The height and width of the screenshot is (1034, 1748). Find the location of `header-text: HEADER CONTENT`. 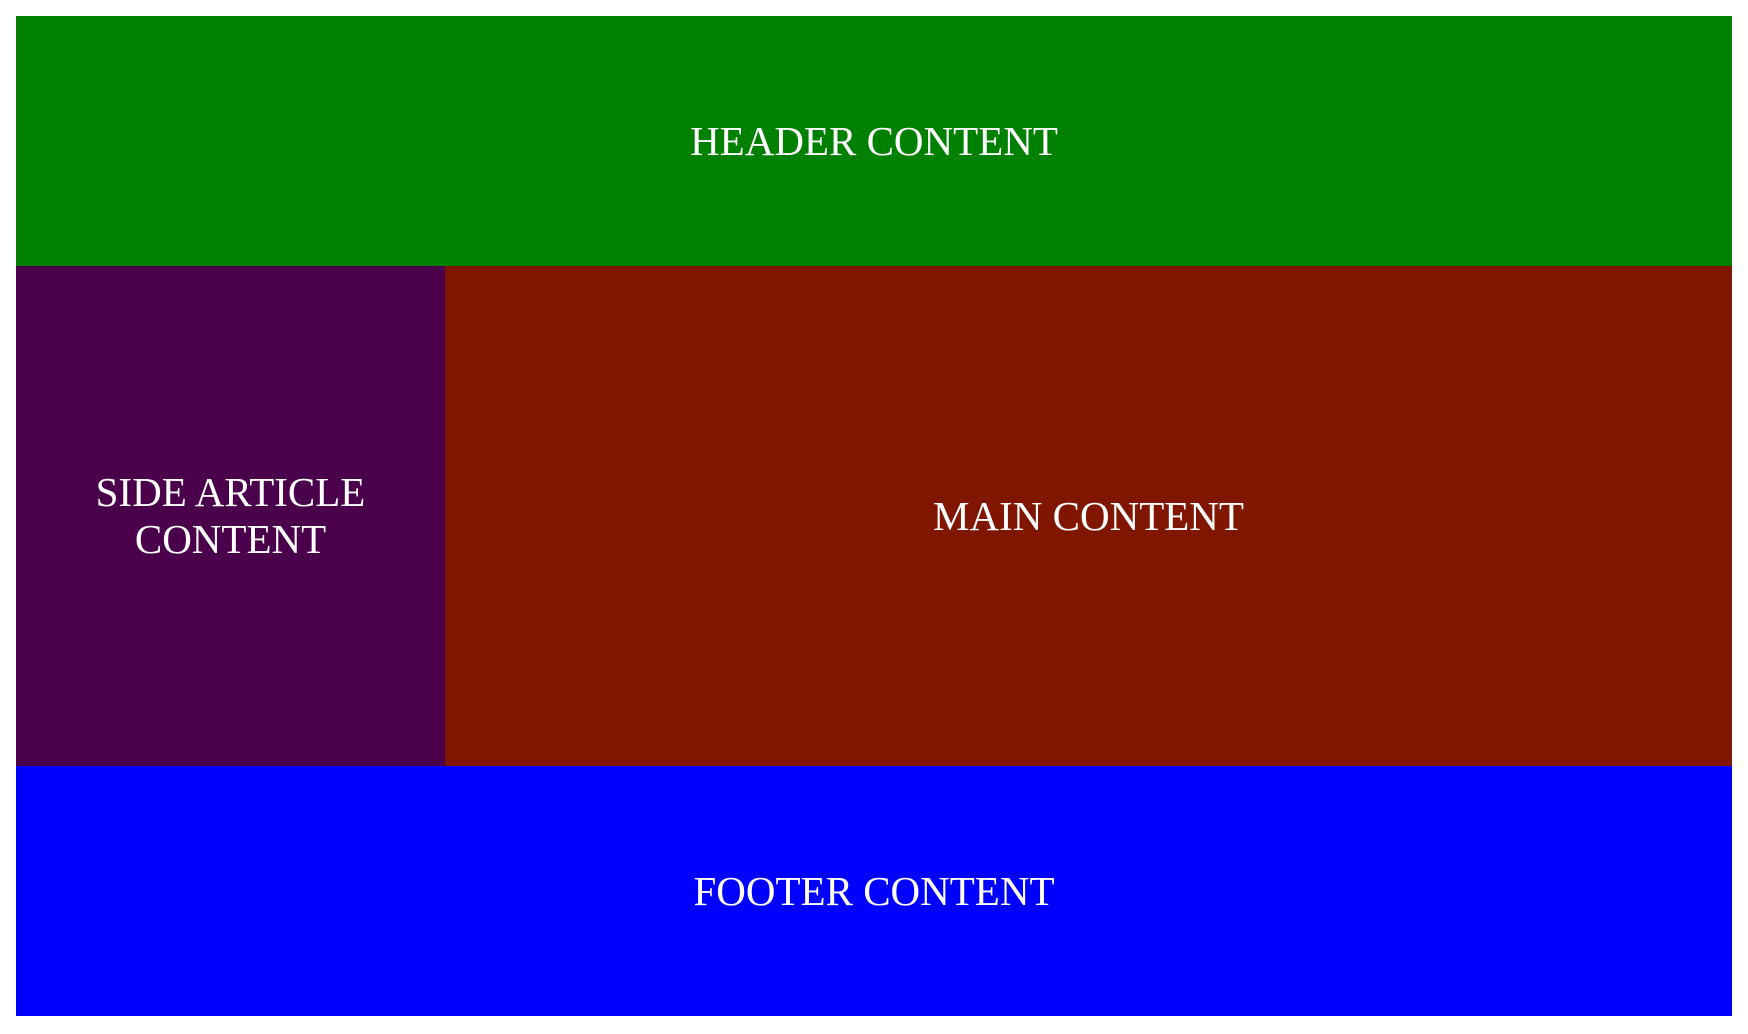

header-text: HEADER CONTENT is located at coordinates (874, 140).